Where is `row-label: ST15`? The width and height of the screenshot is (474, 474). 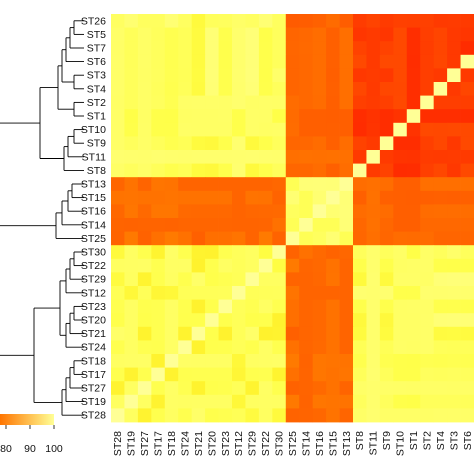
row-label: ST15 is located at coordinates (93, 198).